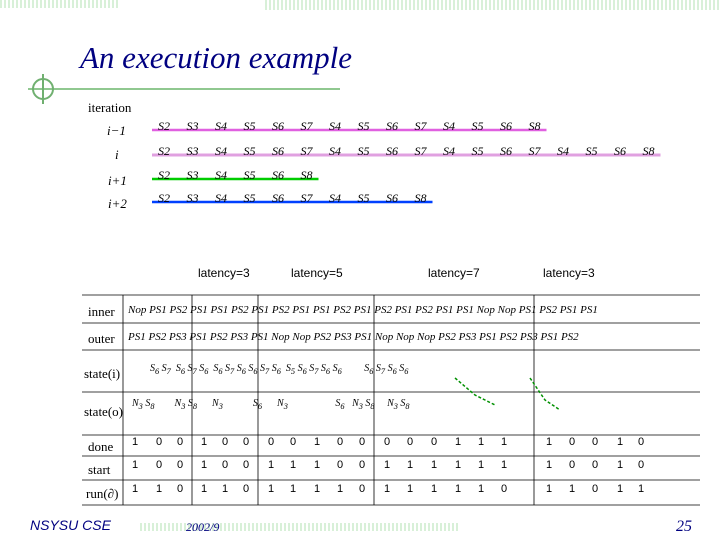 Image resolution: width=720 pixels, height=540 pixels. Describe the element at coordinates (387, 489) in the screenshot. I see `run-value-11: 1` at that location.